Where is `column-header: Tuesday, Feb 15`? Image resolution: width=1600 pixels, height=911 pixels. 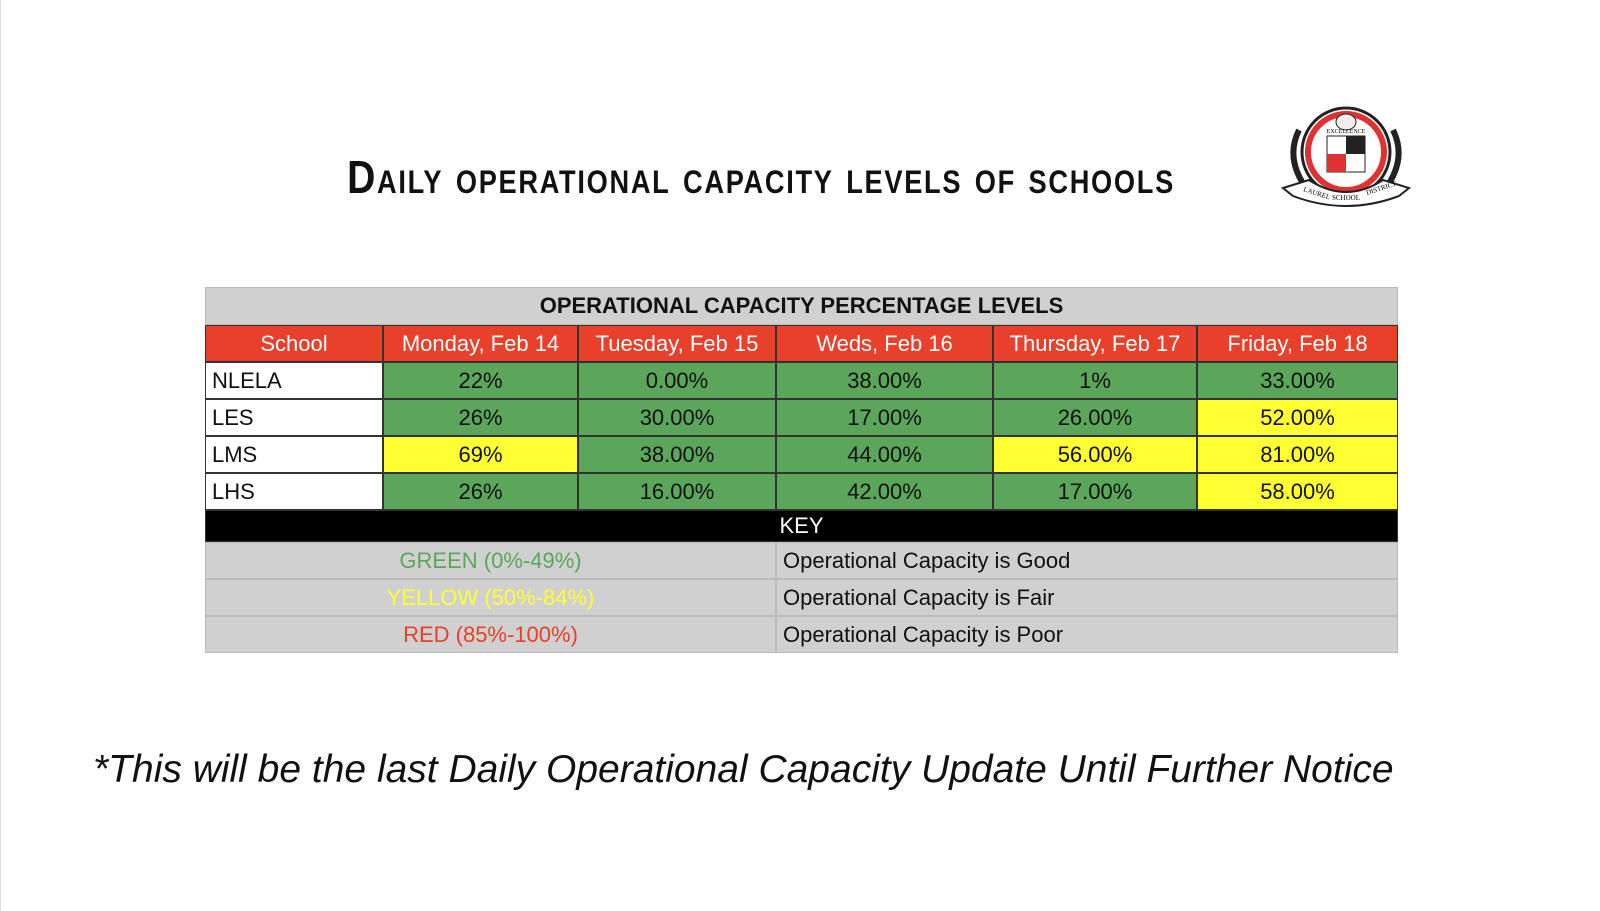
column-header: Tuesday, Feb 15 is located at coordinates (677, 343).